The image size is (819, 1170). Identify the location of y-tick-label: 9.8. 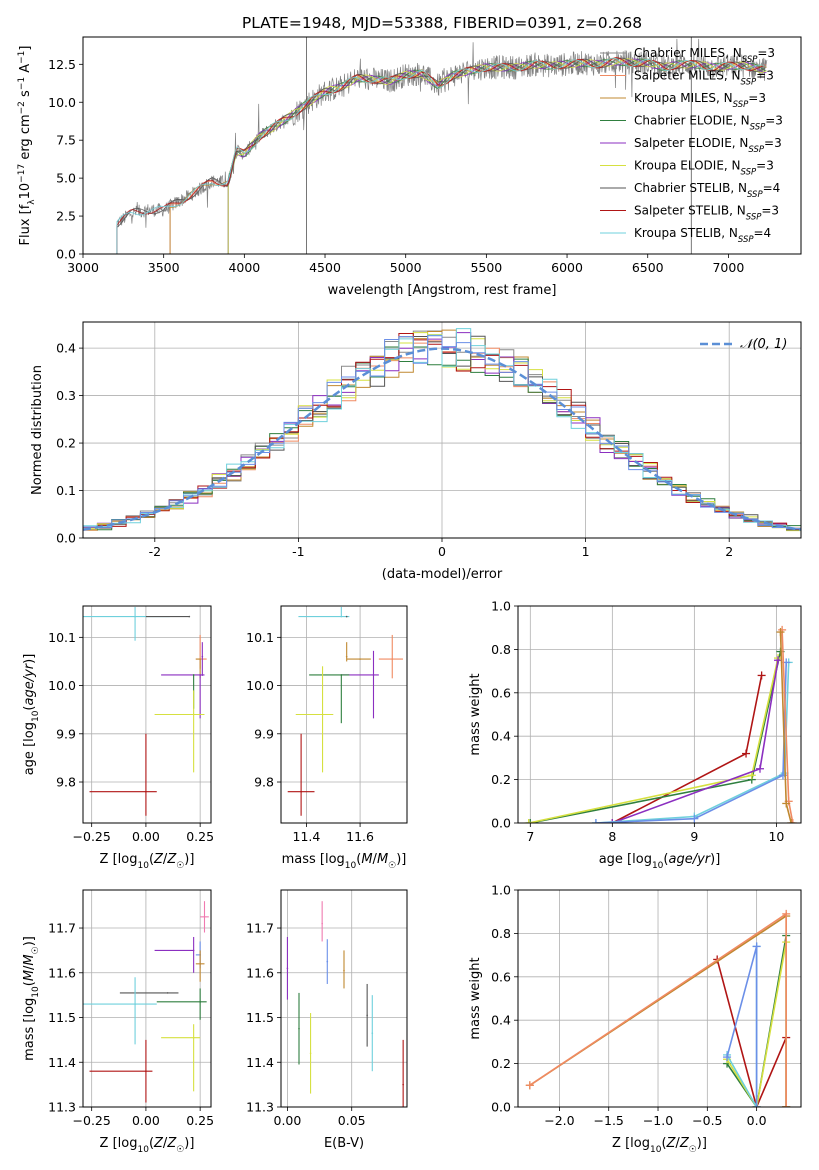
(66, 782).